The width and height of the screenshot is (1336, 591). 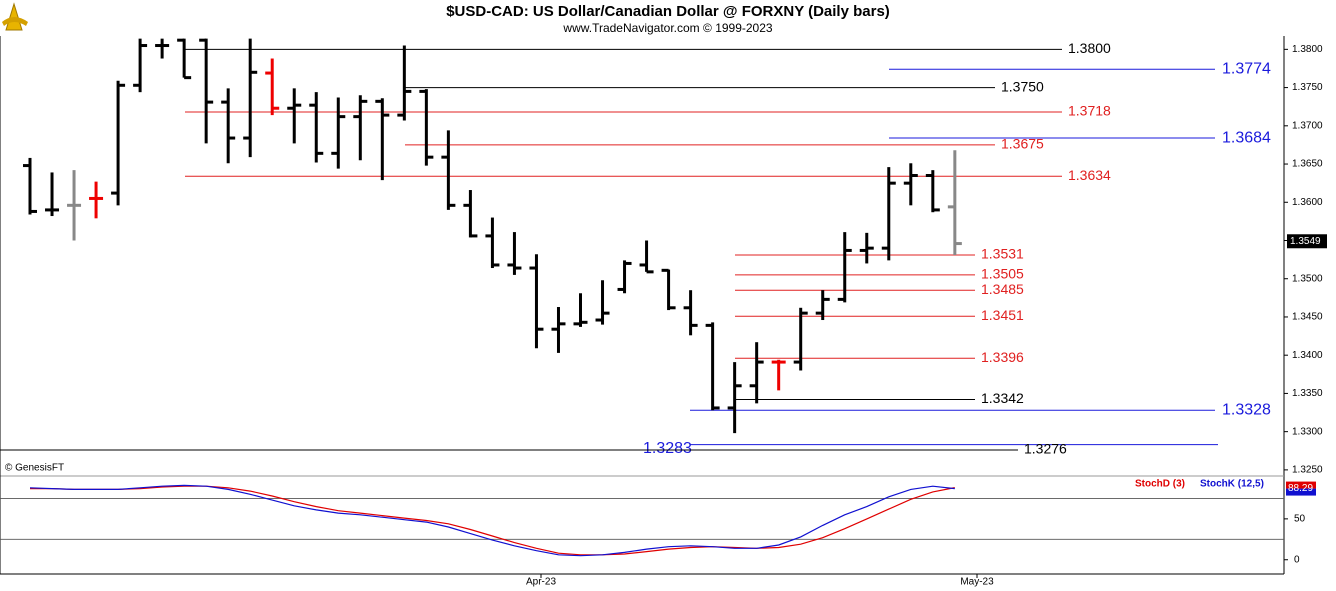 I want to click on x-tick-label: May-23, so click(x=977, y=582).